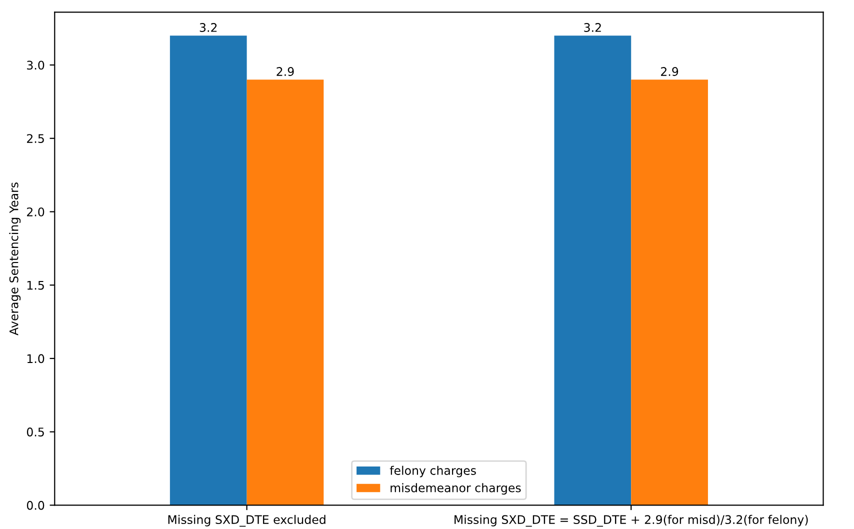 This screenshot has width=854, height=529. I want to click on x-tick-label: Missing SXD_DTE excluded, so click(247, 520).